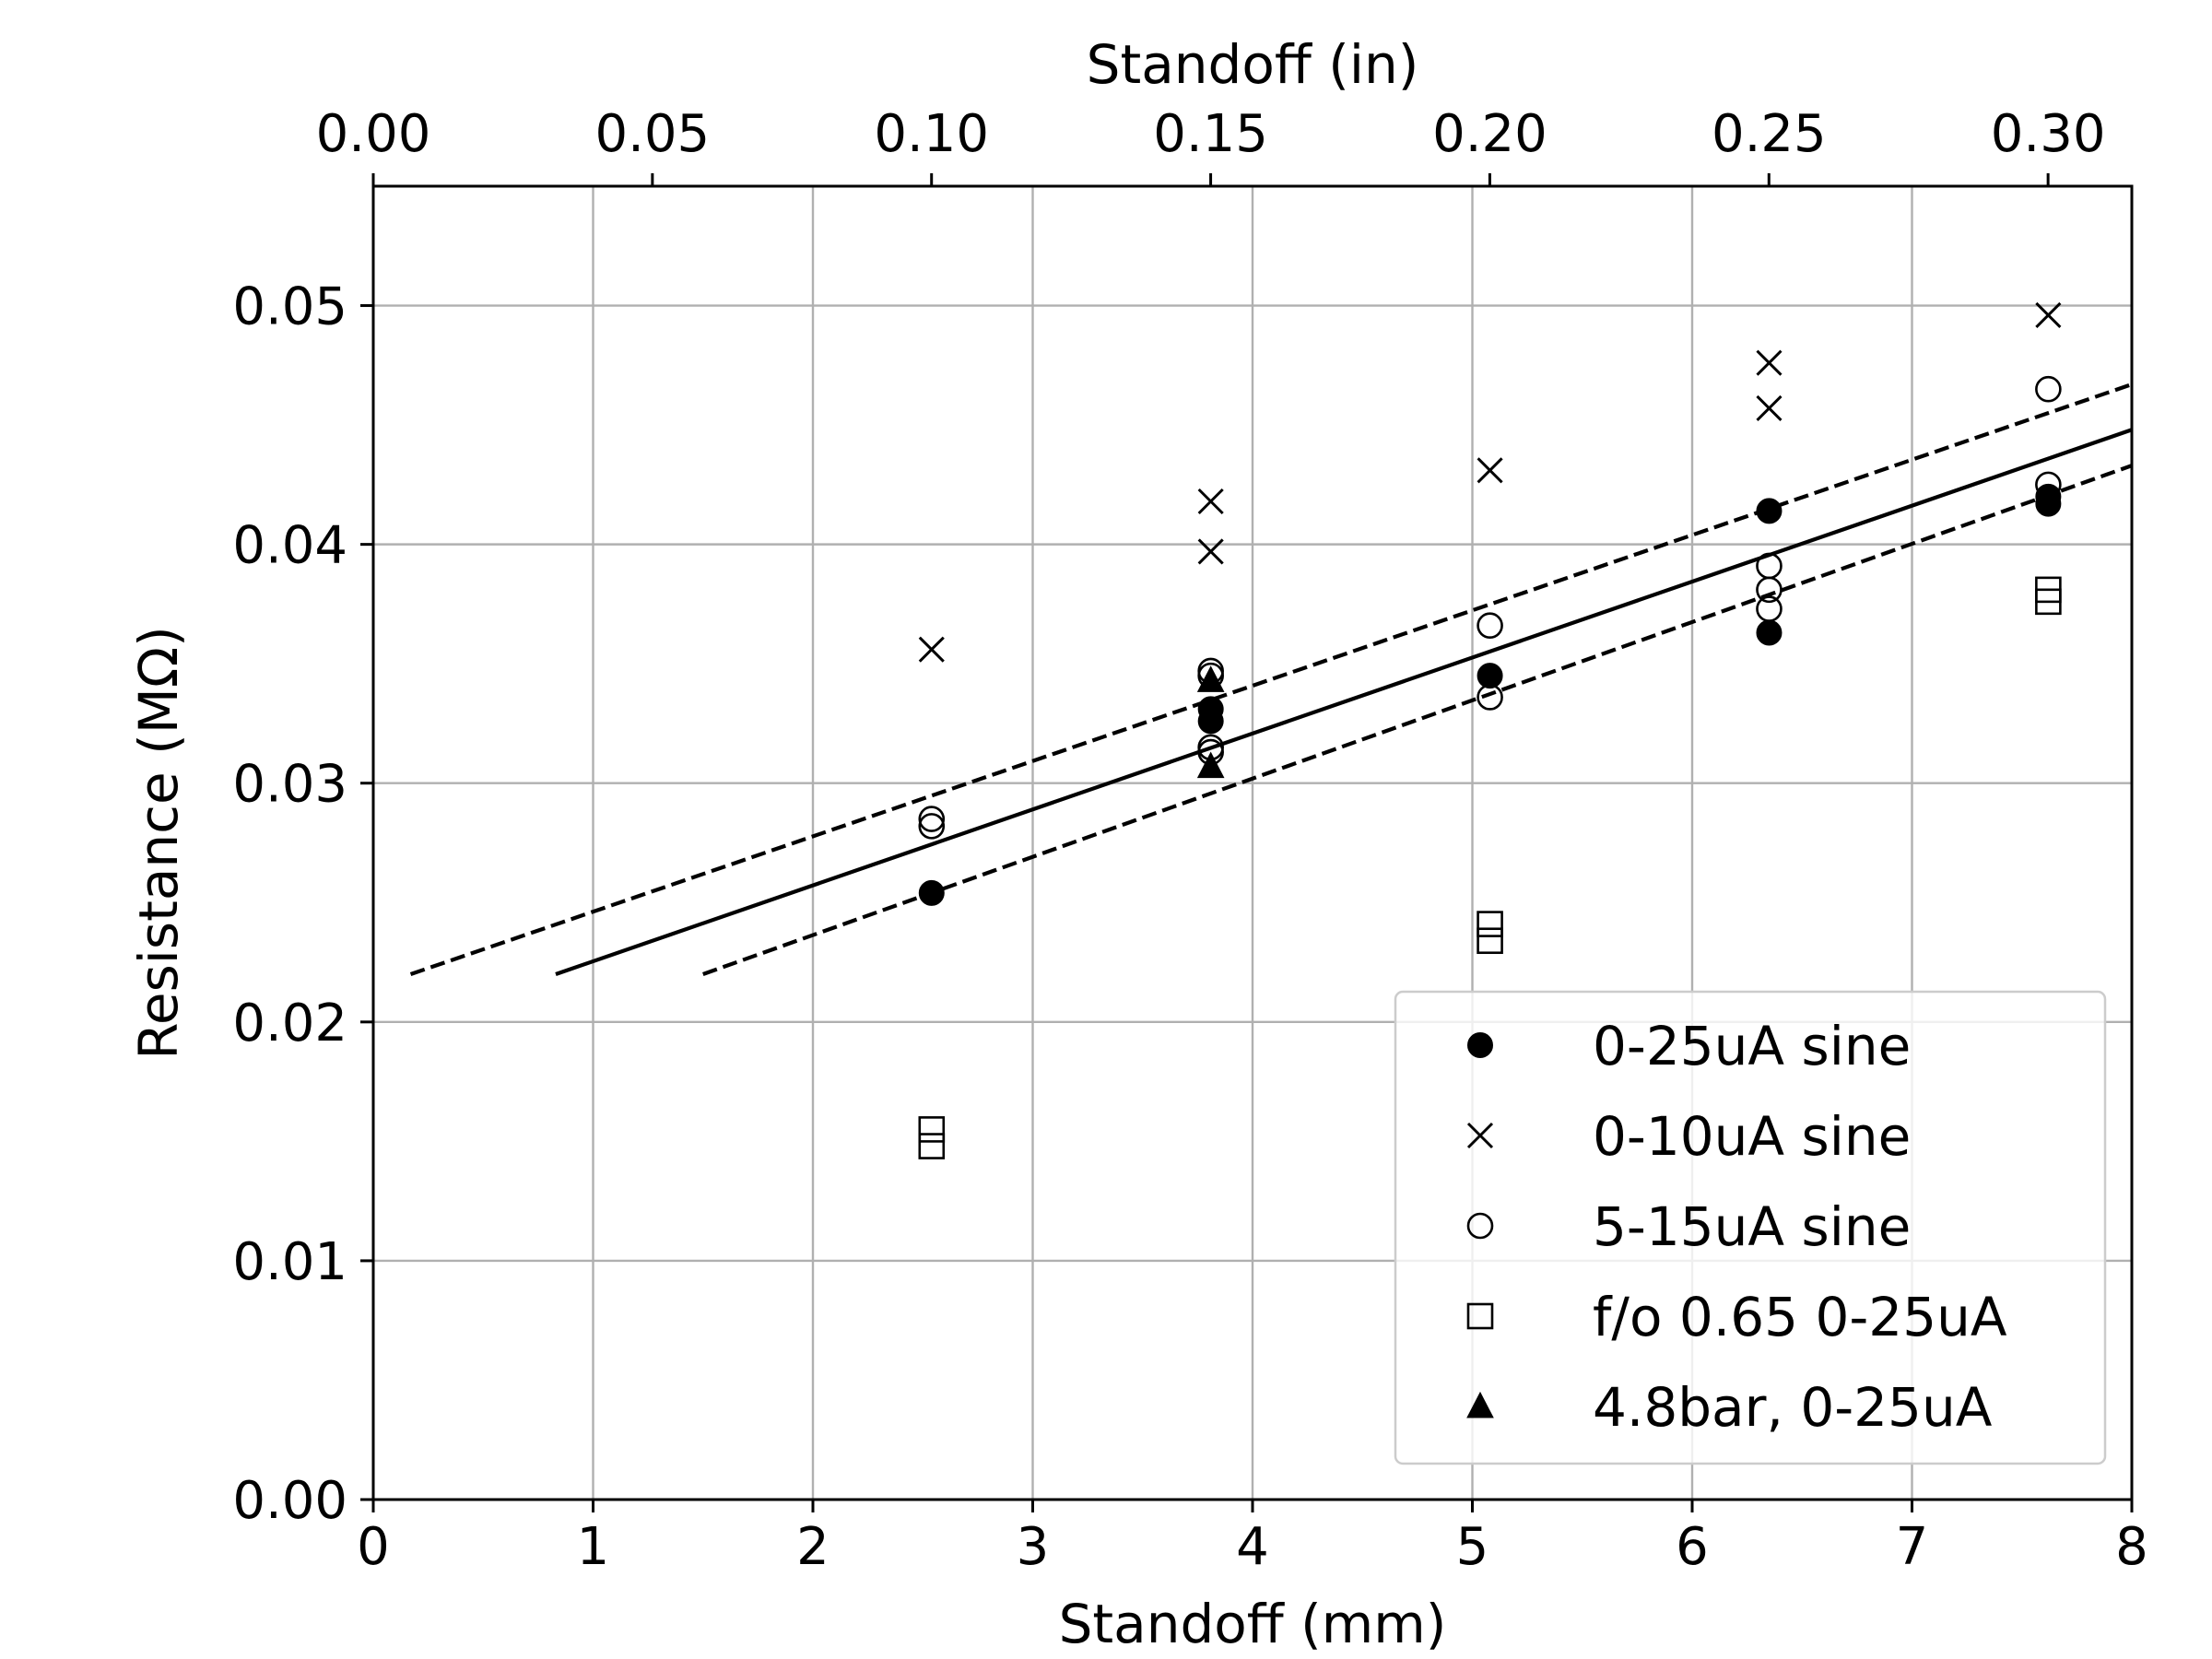 The width and height of the screenshot is (2212, 1659). I want to click on x-tick-label: 6, so click(1692, 1547).